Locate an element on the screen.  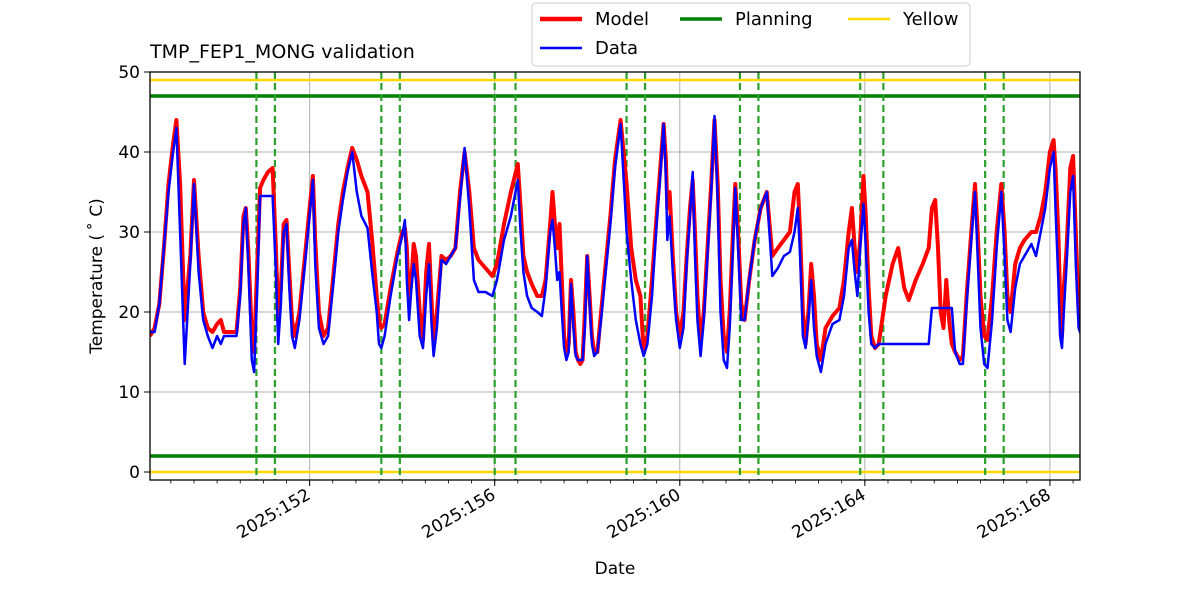
y-tick-label: 50 is located at coordinates (129, 73).